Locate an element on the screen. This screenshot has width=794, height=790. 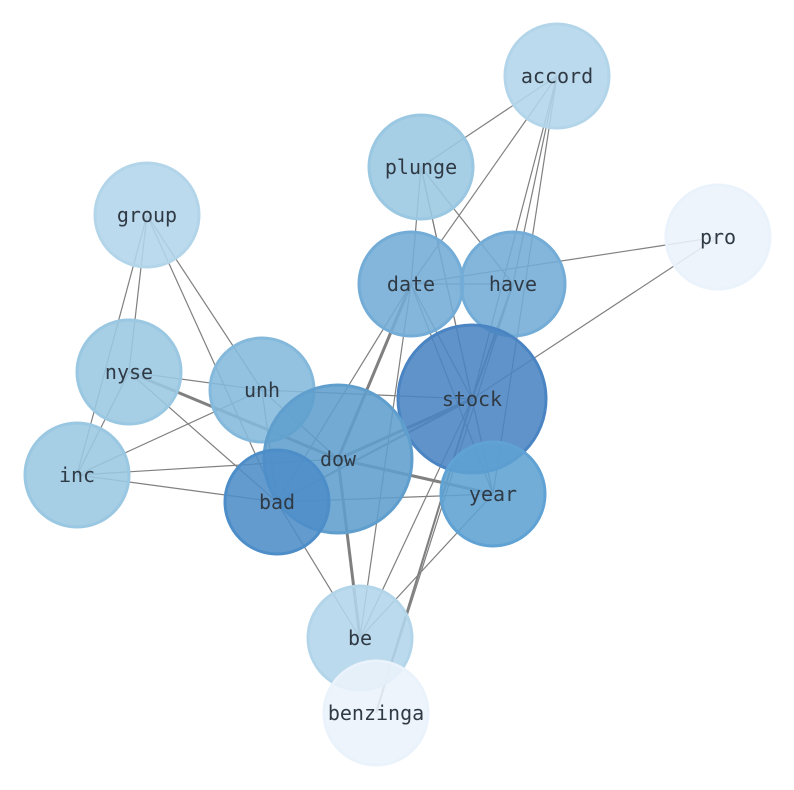
node-inc: inc is located at coordinates (77, 475).